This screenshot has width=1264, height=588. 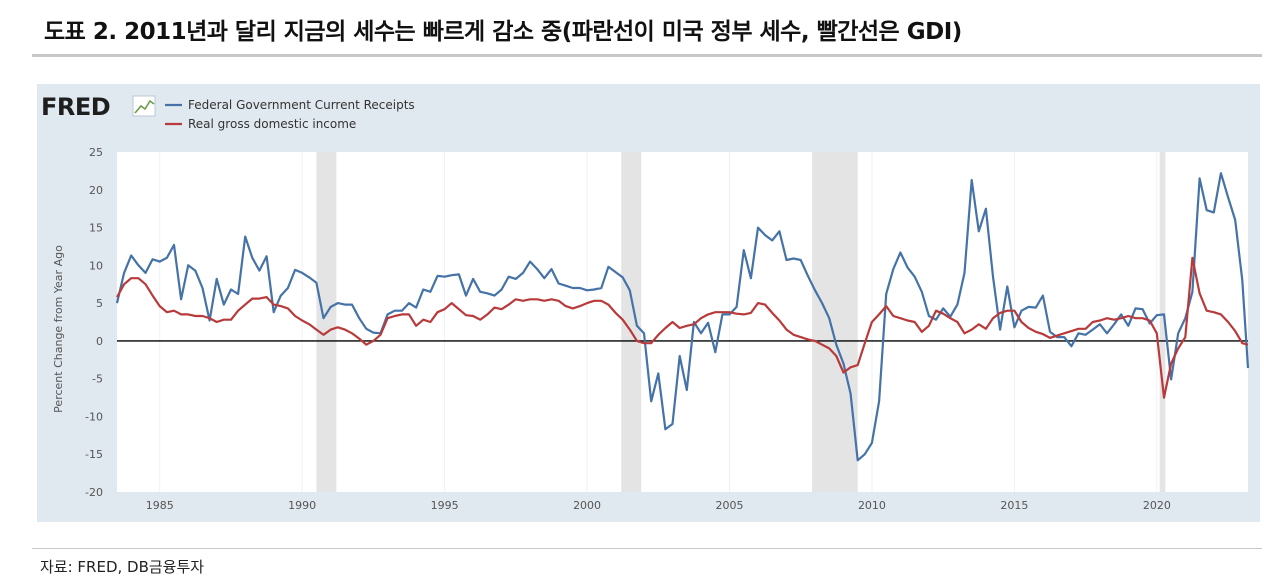 What do you see at coordinates (94, 416) in the screenshot?
I see `y-tick-label: -10` at bounding box center [94, 416].